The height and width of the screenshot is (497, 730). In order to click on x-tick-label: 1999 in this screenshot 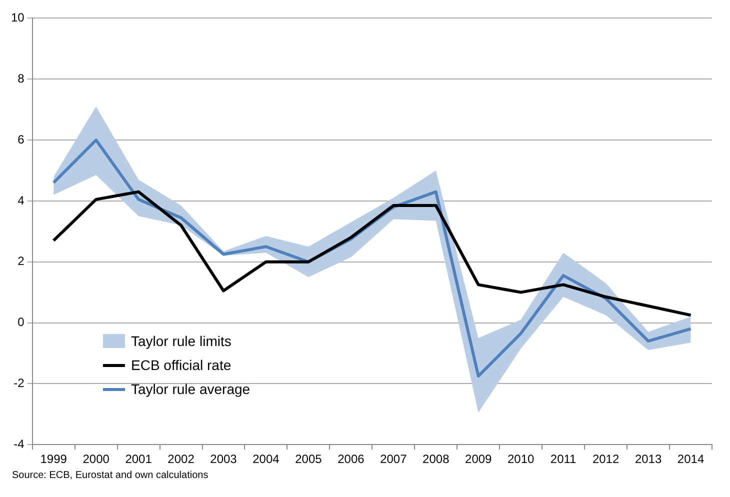, I will do `click(54, 459)`.